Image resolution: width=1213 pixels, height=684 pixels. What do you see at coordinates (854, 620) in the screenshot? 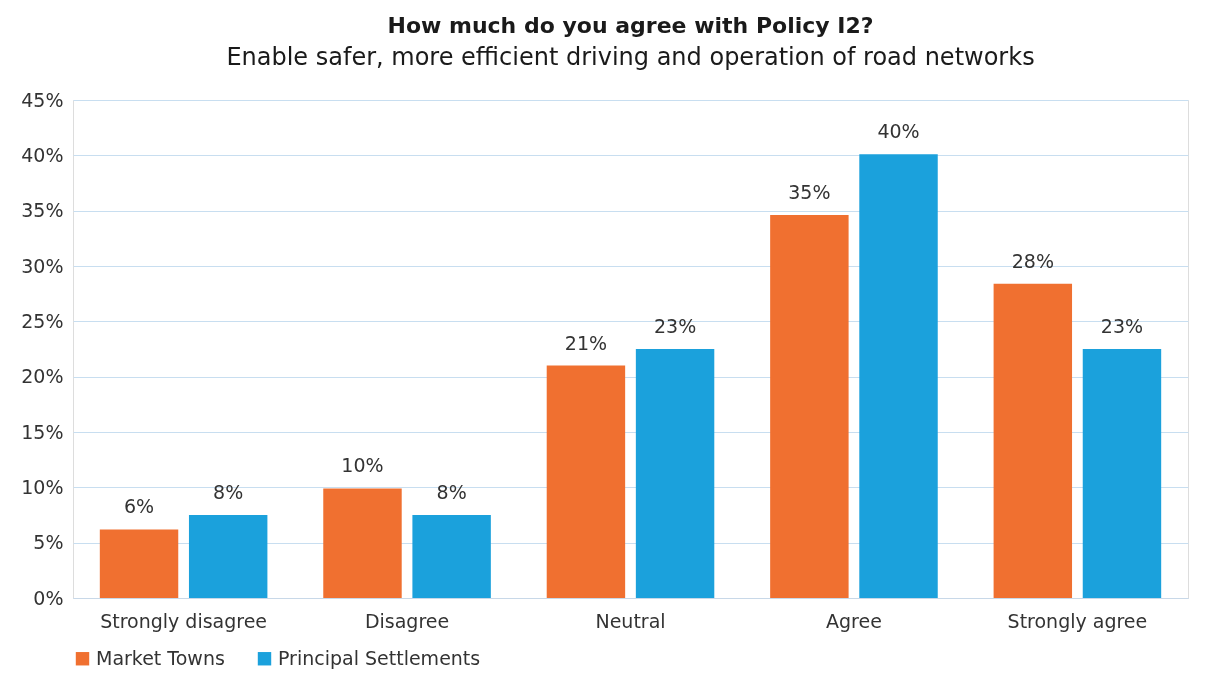
I see `x-tick-label: Agree` at bounding box center [854, 620].